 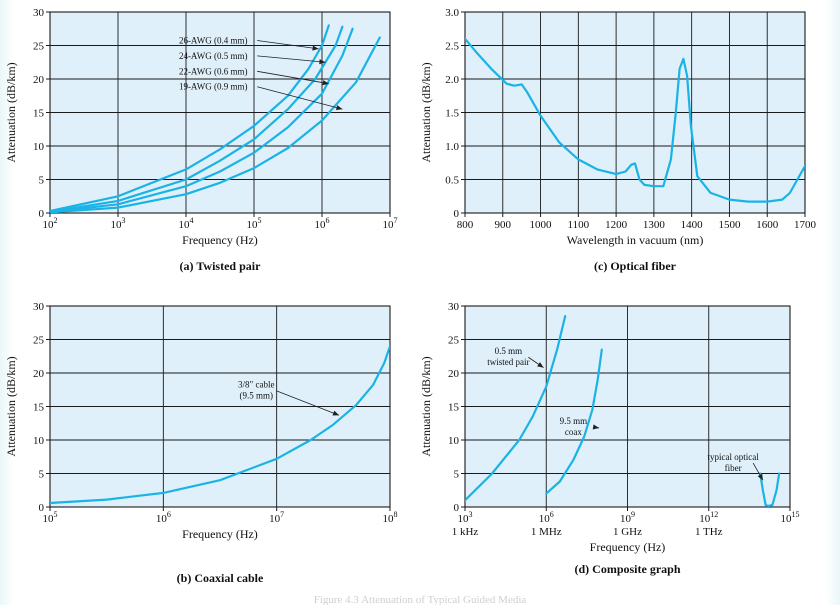 I want to click on x-tick-label: 1012, so click(x=708, y=517).